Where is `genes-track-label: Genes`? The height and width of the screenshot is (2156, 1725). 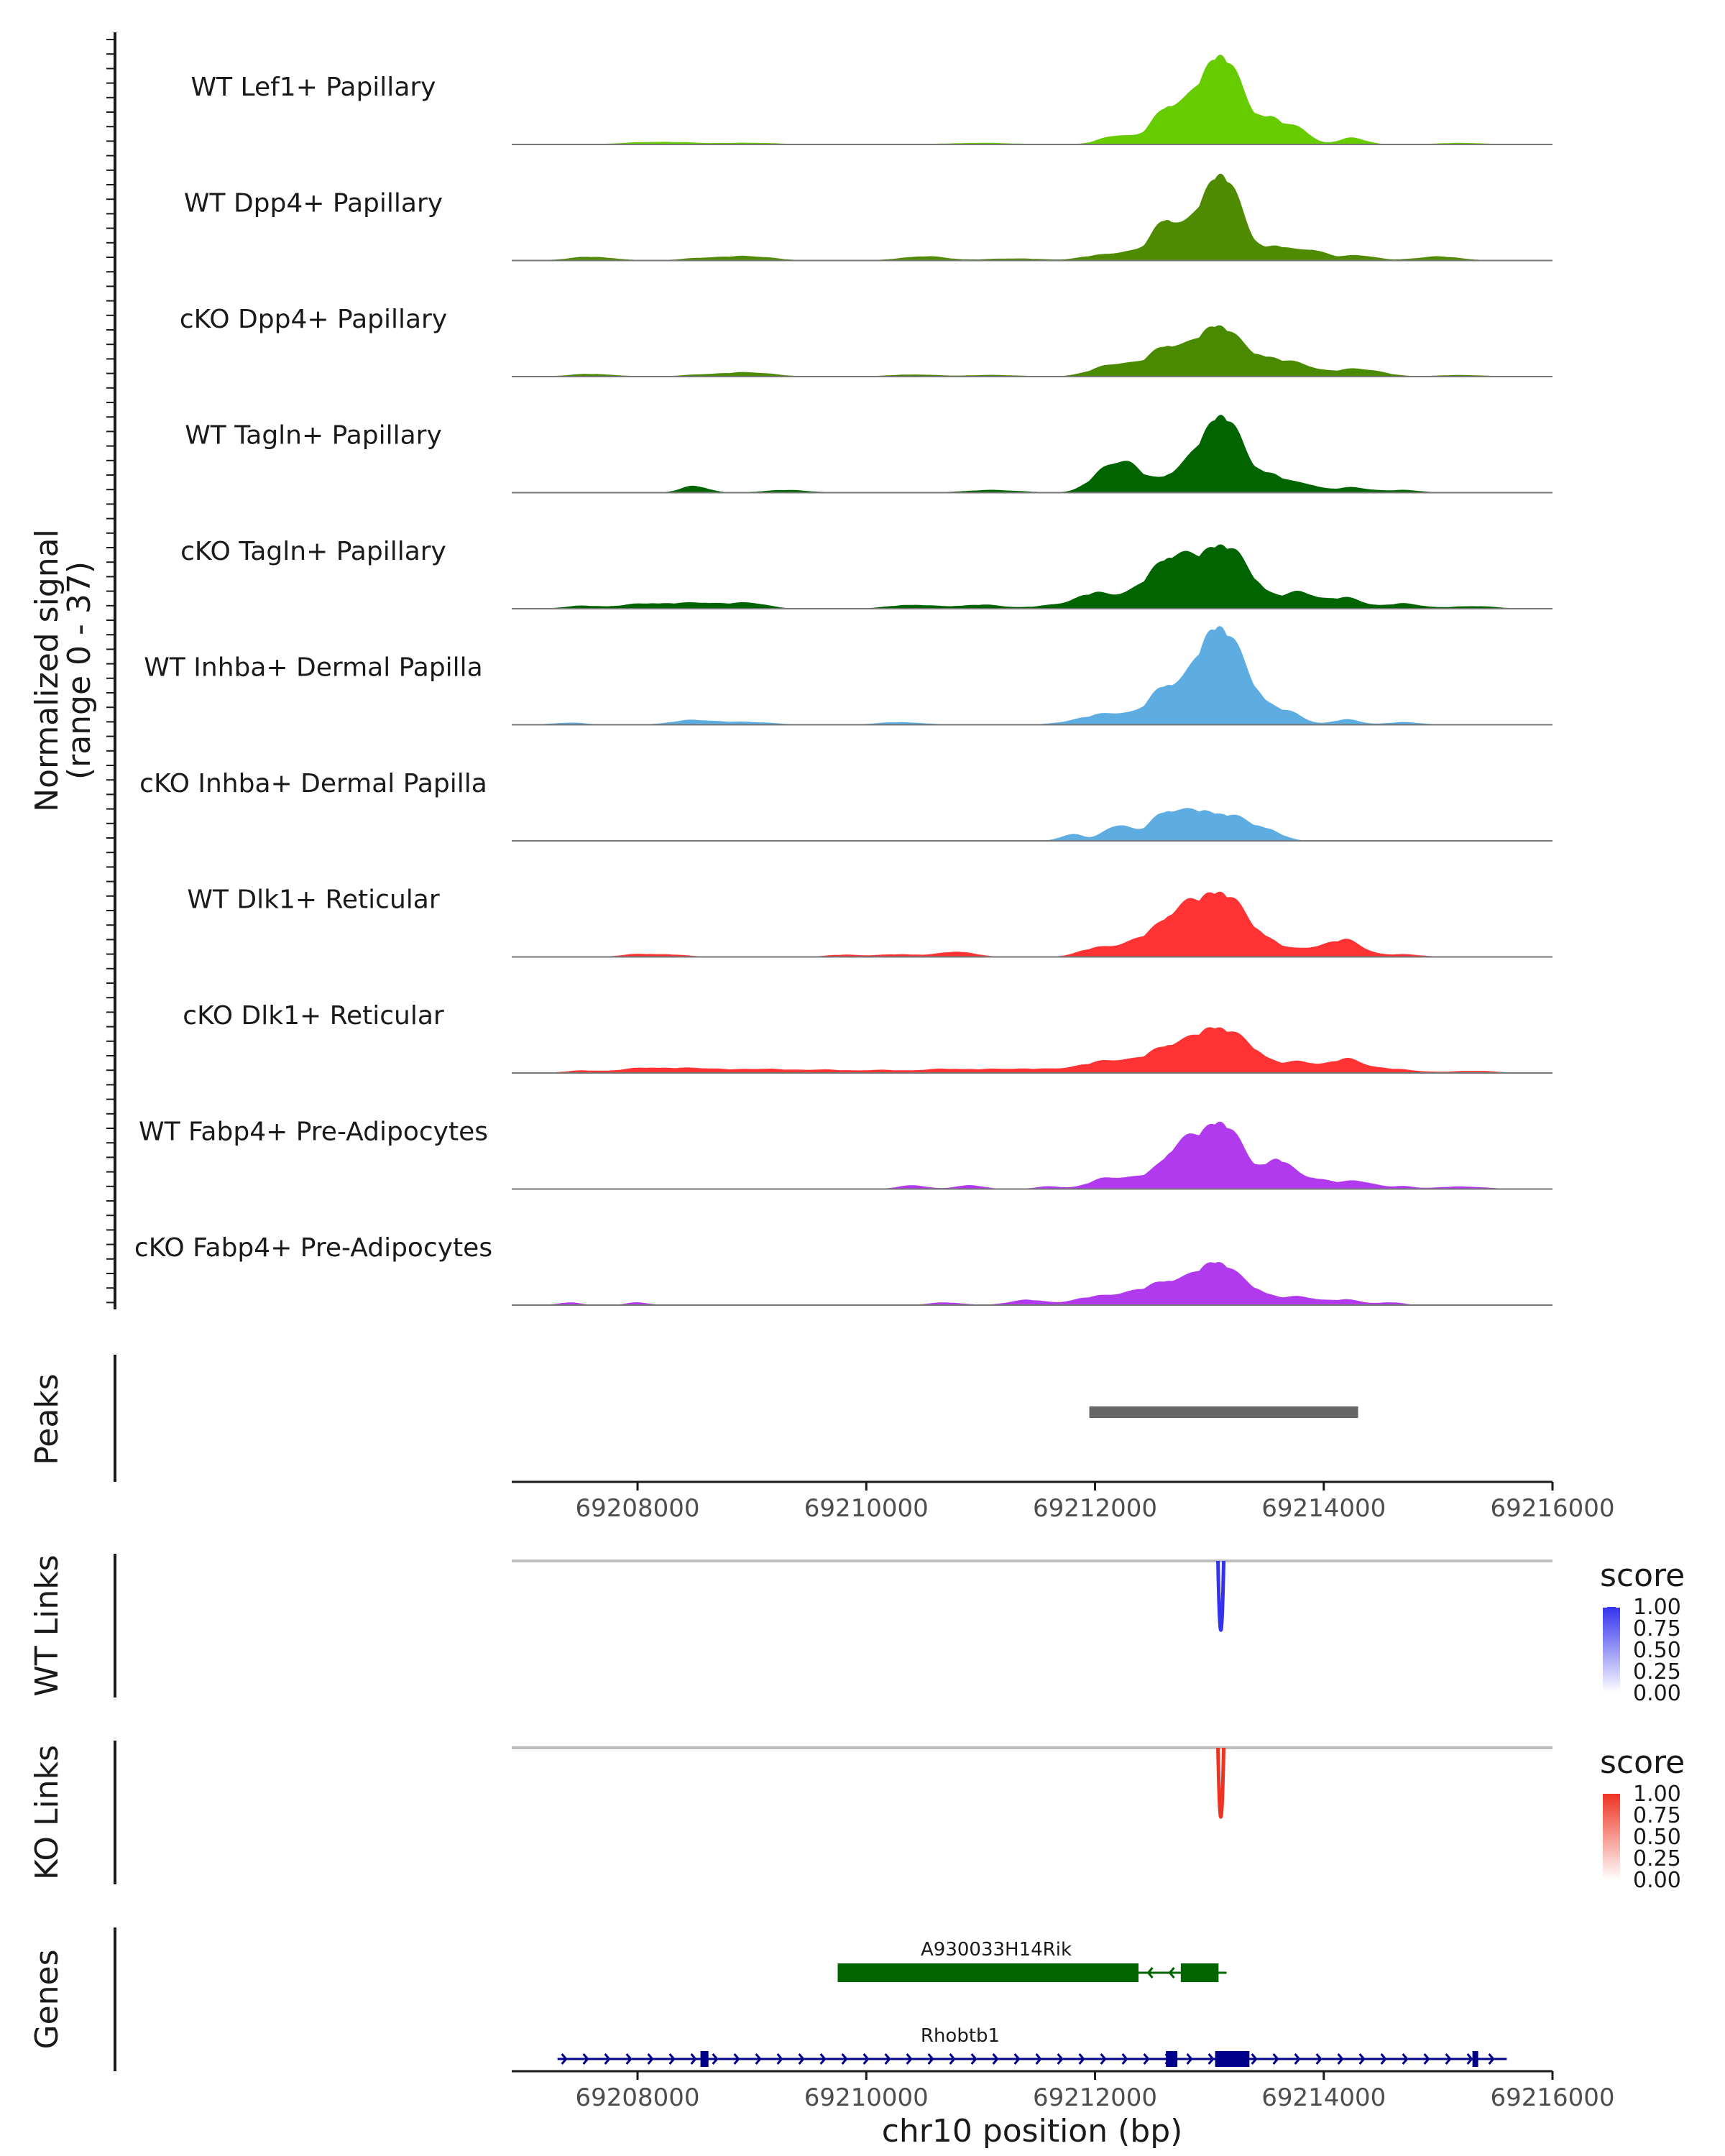
genes-track-label: Genes is located at coordinates (47, 1999).